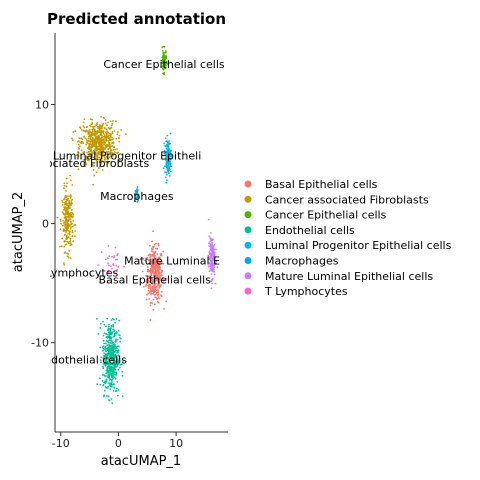 The image size is (480, 480). What do you see at coordinates (91, 191) in the screenshot?
I see `series-1-points` at bounding box center [91, 191].